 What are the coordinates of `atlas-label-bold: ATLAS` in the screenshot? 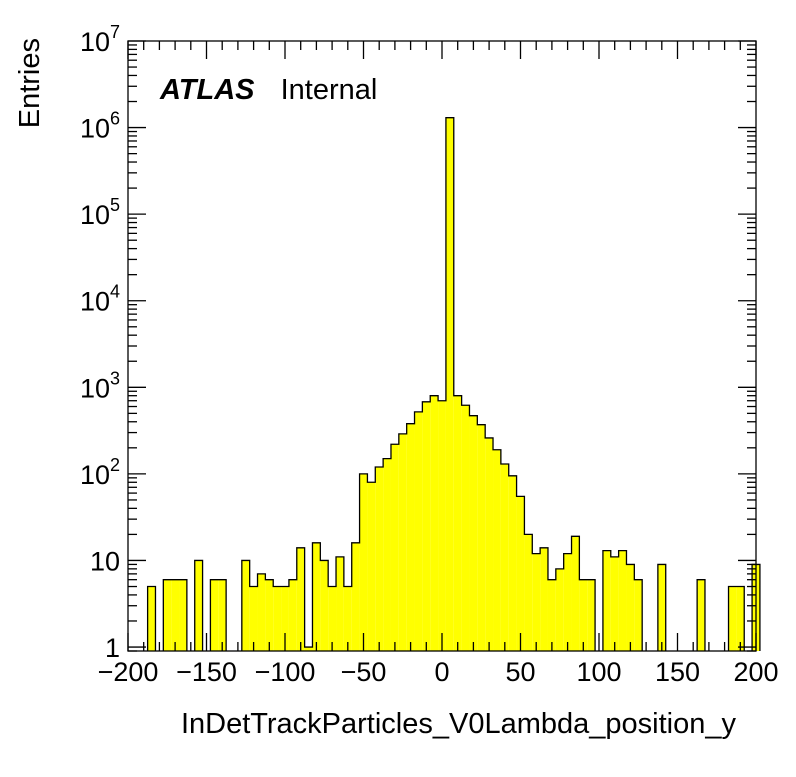 It's located at (207, 90).